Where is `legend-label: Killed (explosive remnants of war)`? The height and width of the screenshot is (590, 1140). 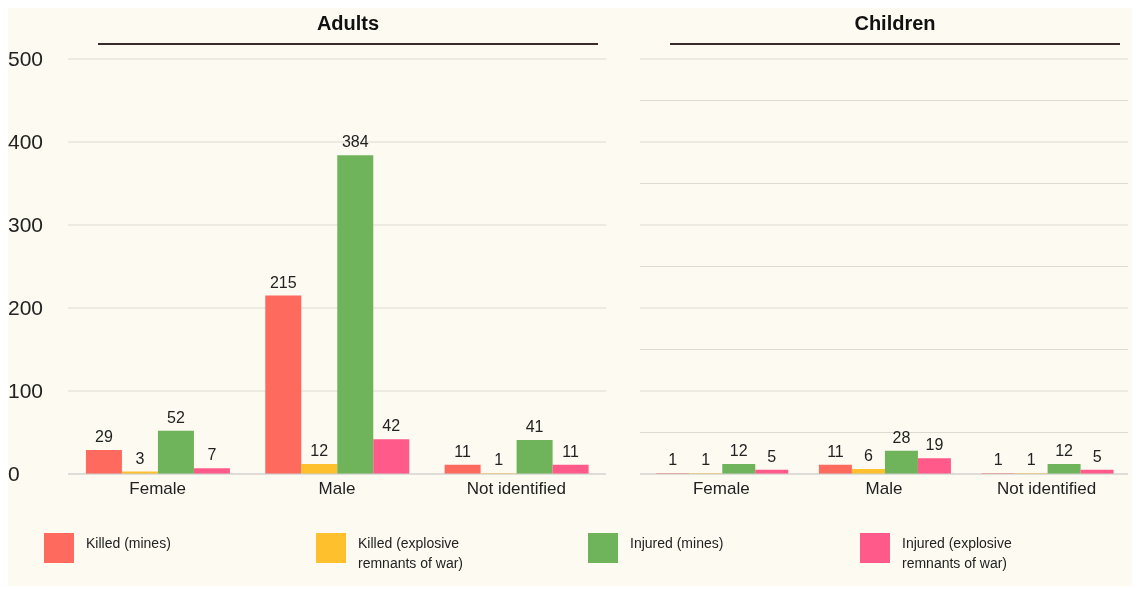 legend-label: Killed (explosive remnants of war) is located at coordinates (411, 553).